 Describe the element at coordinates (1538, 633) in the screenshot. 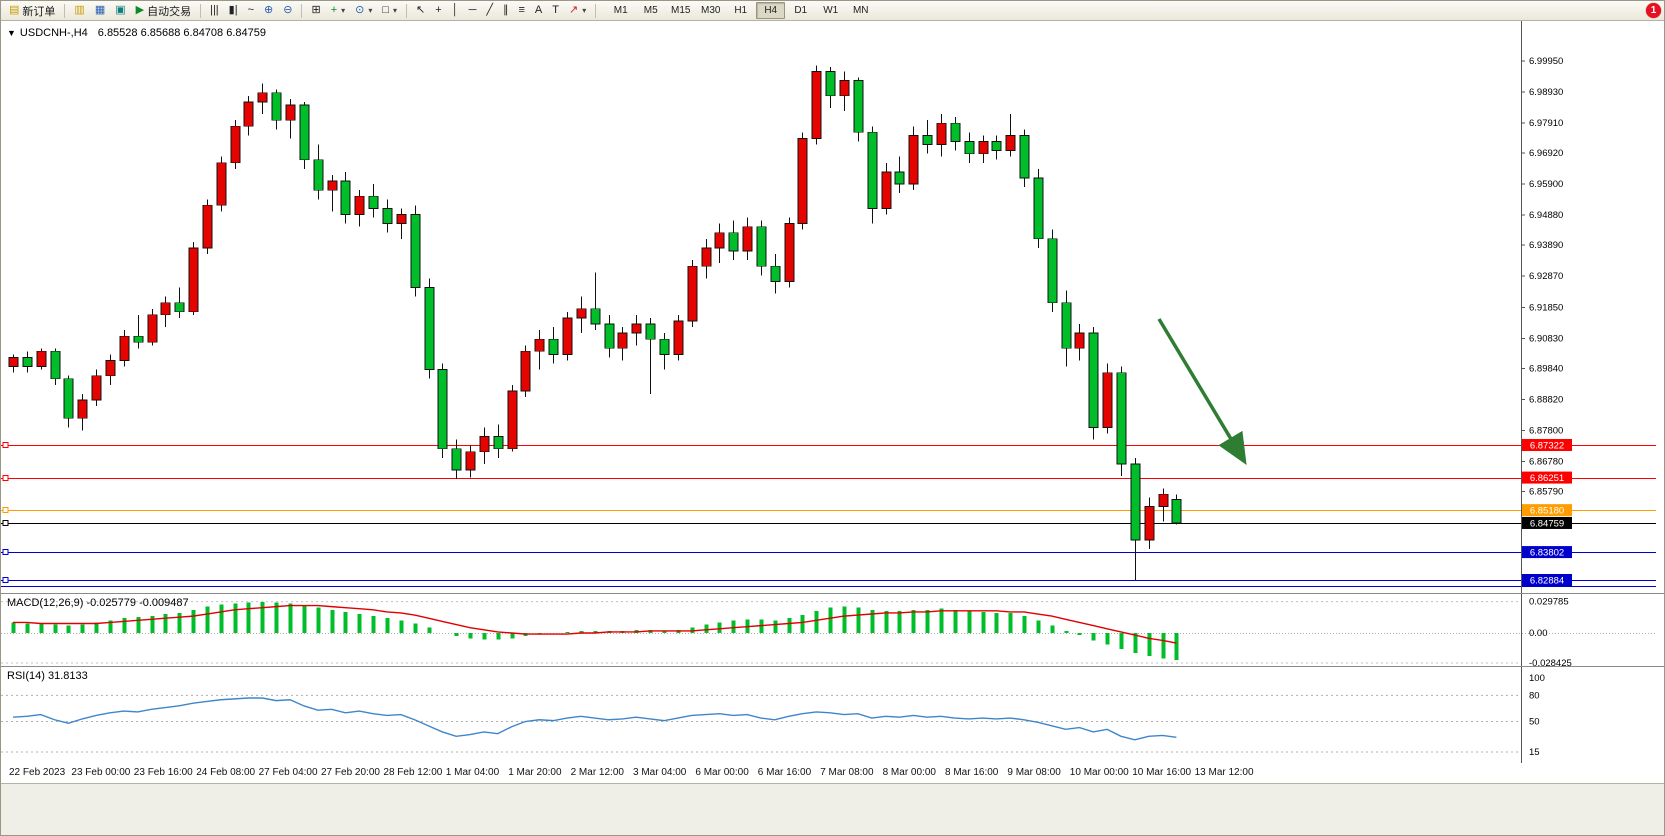

I see `macd-axis-label: 0.00` at that location.